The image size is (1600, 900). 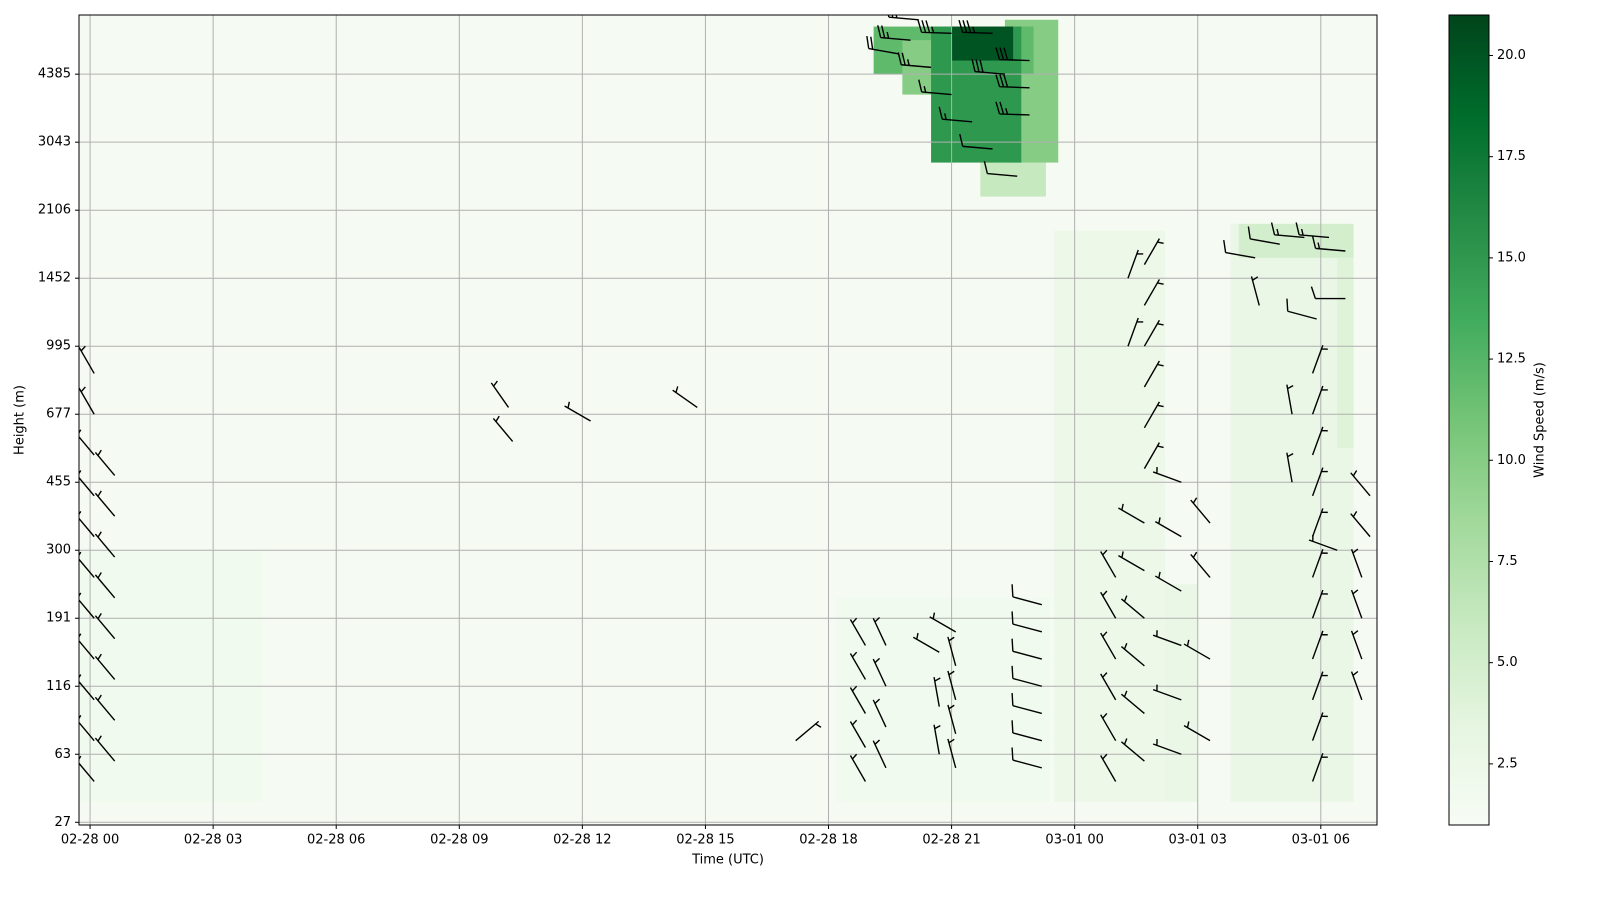 What do you see at coordinates (62, 822) in the screenshot?
I see `y-tick-label: 27` at bounding box center [62, 822].